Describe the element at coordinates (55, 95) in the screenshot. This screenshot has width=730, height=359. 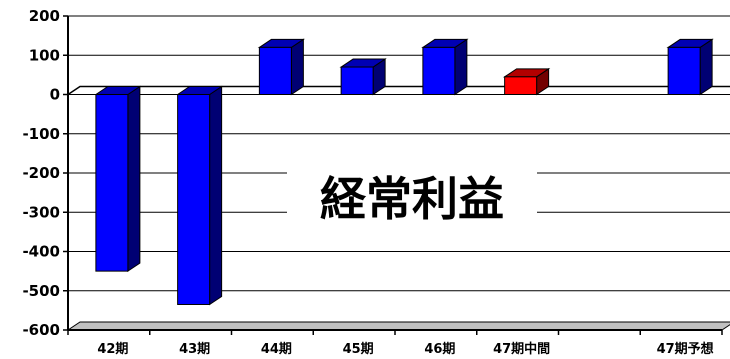
I see `y-tick-label: 0` at that location.